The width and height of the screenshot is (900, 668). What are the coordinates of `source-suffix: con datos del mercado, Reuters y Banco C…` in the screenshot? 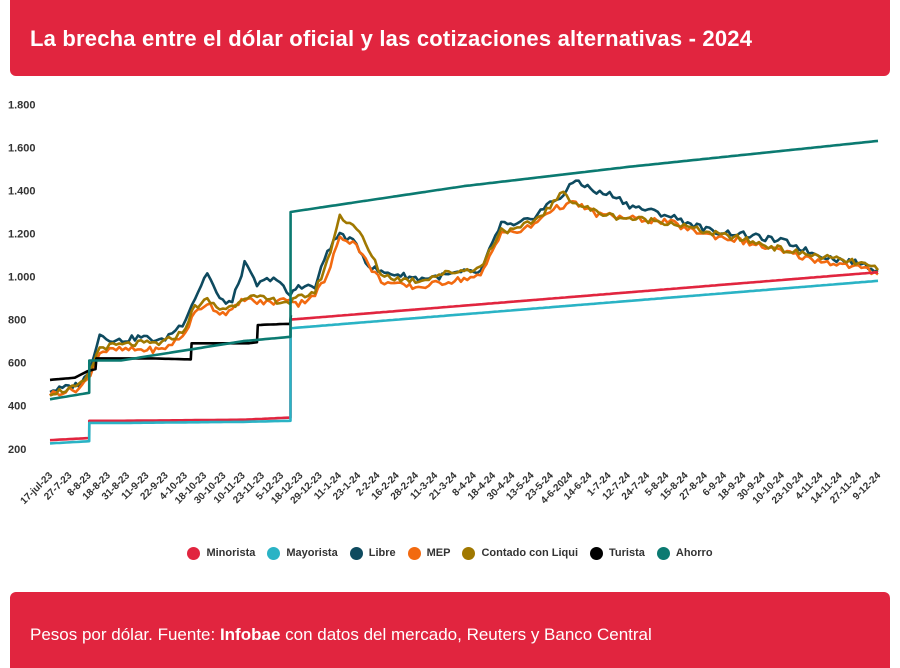 It's located at (466, 634).